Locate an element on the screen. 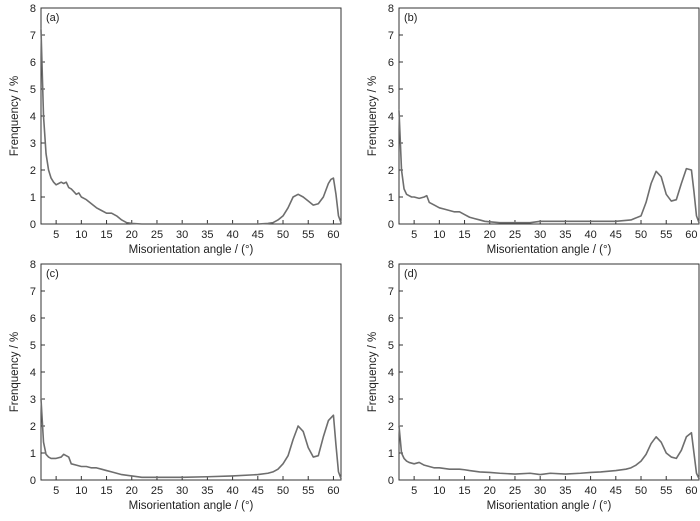 The image size is (700, 521). x-axis-label-d: Misorientation angle / (°) is located at coordinates (549, 506).